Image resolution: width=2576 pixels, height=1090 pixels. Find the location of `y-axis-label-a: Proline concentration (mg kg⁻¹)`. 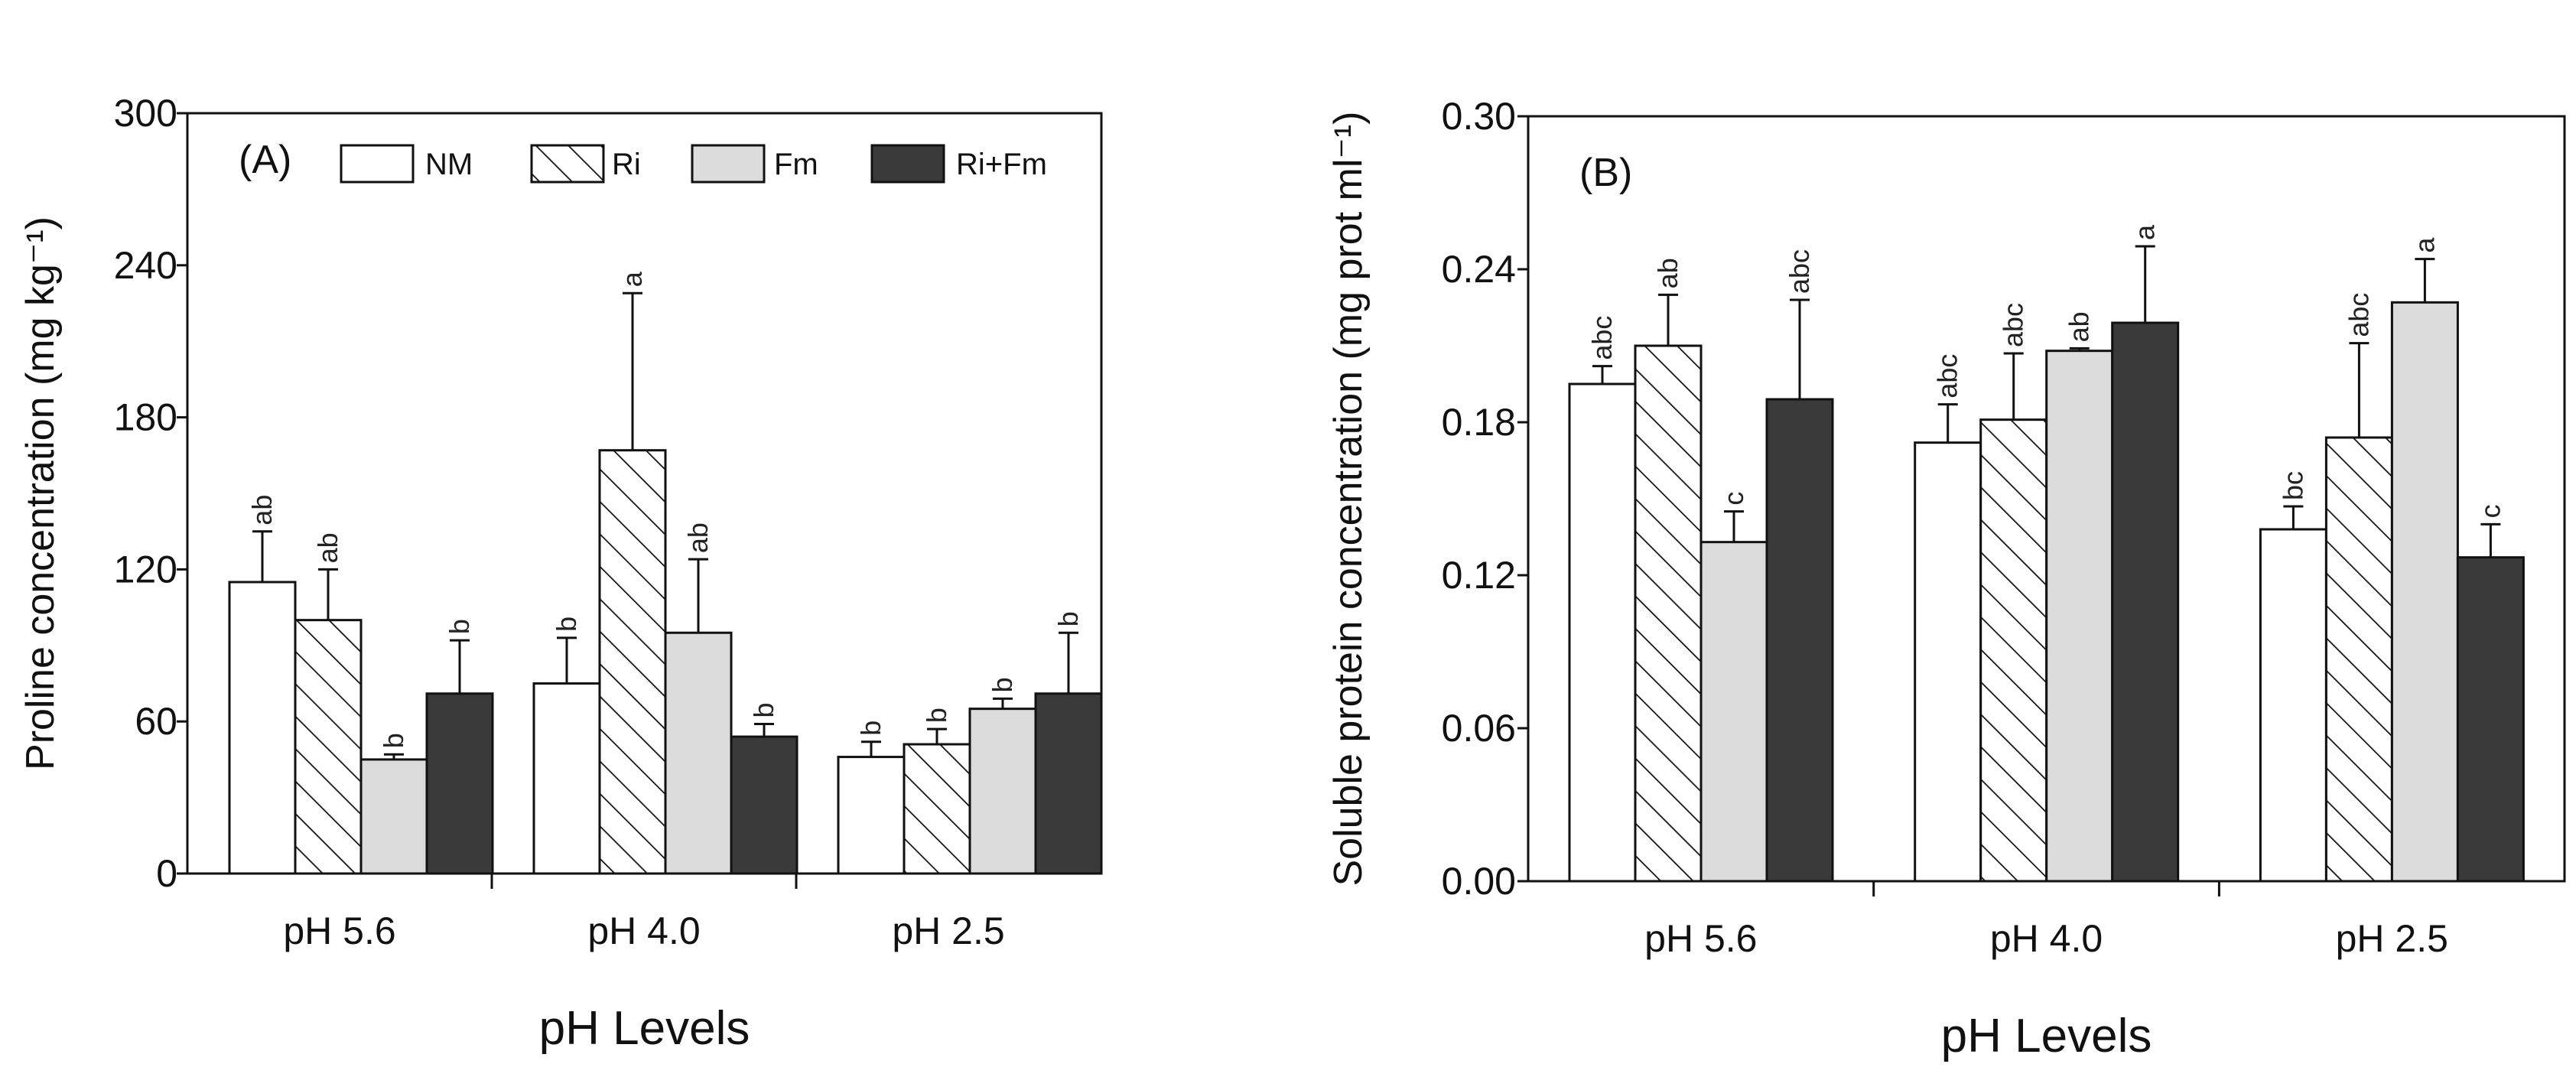

y-axis-label-a: Proline concentration (mg kg⁻¹) is located at coordinates (40, 493).